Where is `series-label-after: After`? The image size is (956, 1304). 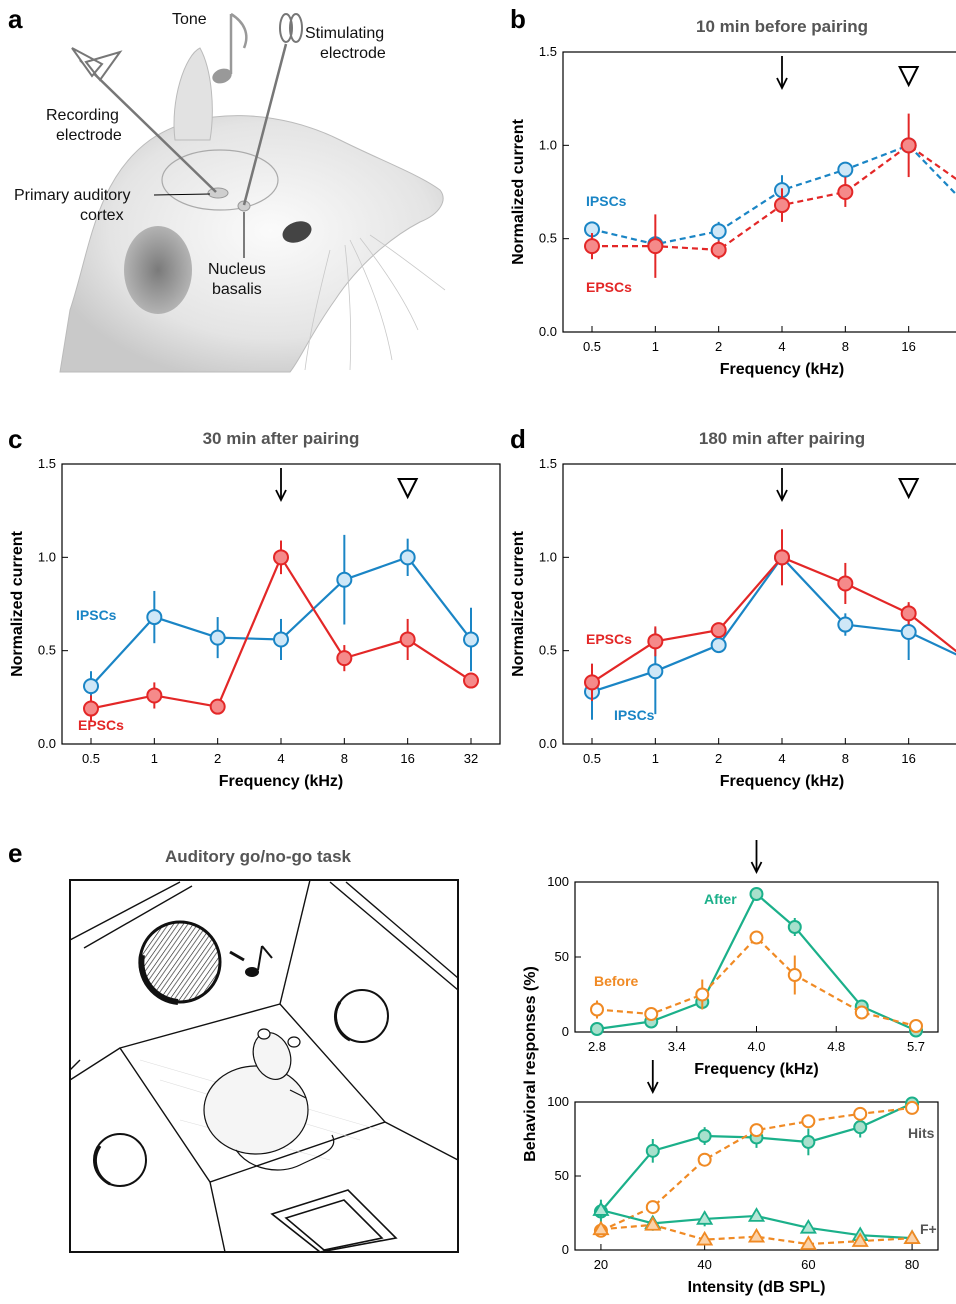 series-label-after: After is located at coordinates (720, 899).